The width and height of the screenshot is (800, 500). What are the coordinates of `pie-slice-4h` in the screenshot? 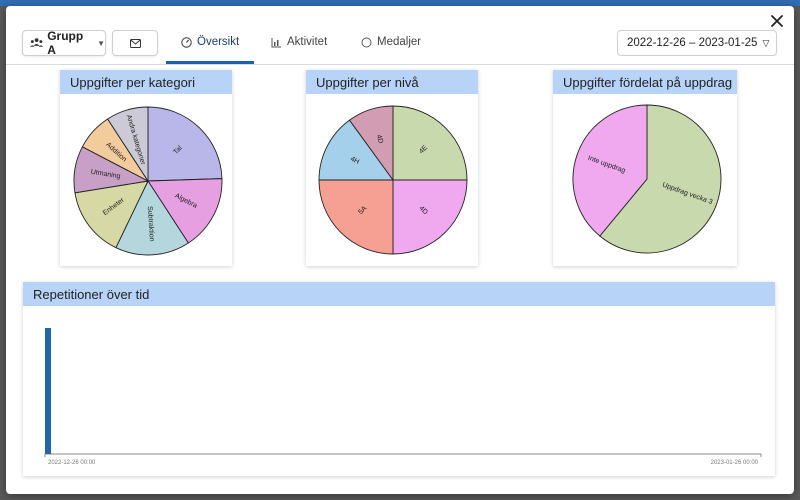 It's located at (356, 150).